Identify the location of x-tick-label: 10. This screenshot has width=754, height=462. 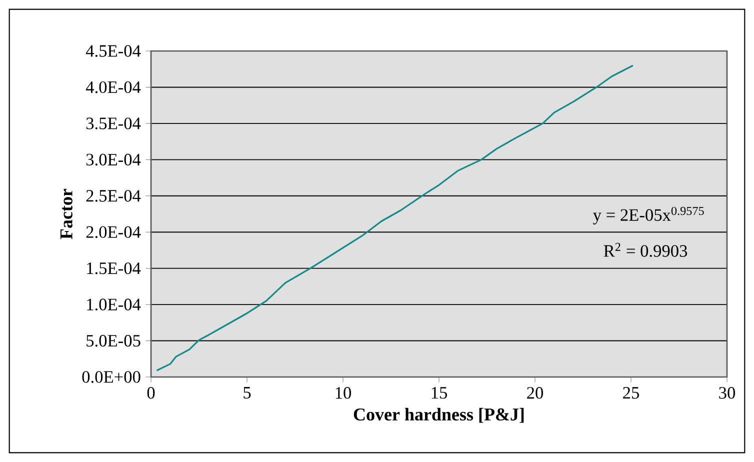
(344, 393).